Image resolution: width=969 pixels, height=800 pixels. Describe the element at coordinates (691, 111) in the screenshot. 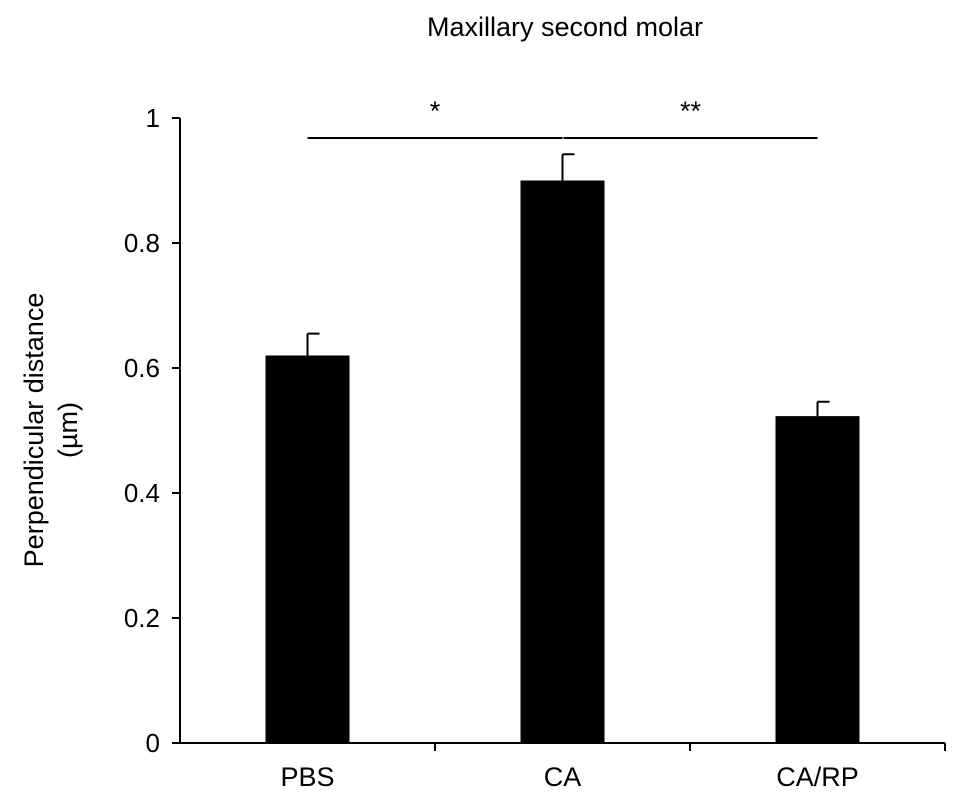

I see `significance-label: **` at that location.